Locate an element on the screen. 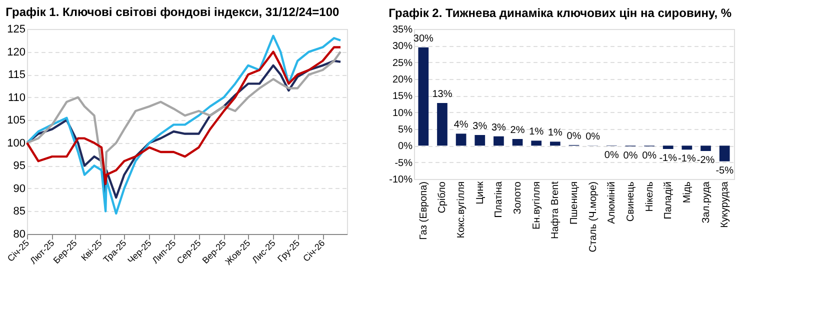 This screenshot has width=822, height=334. y-tick-label: 20% is located at coordinates (402, 80).